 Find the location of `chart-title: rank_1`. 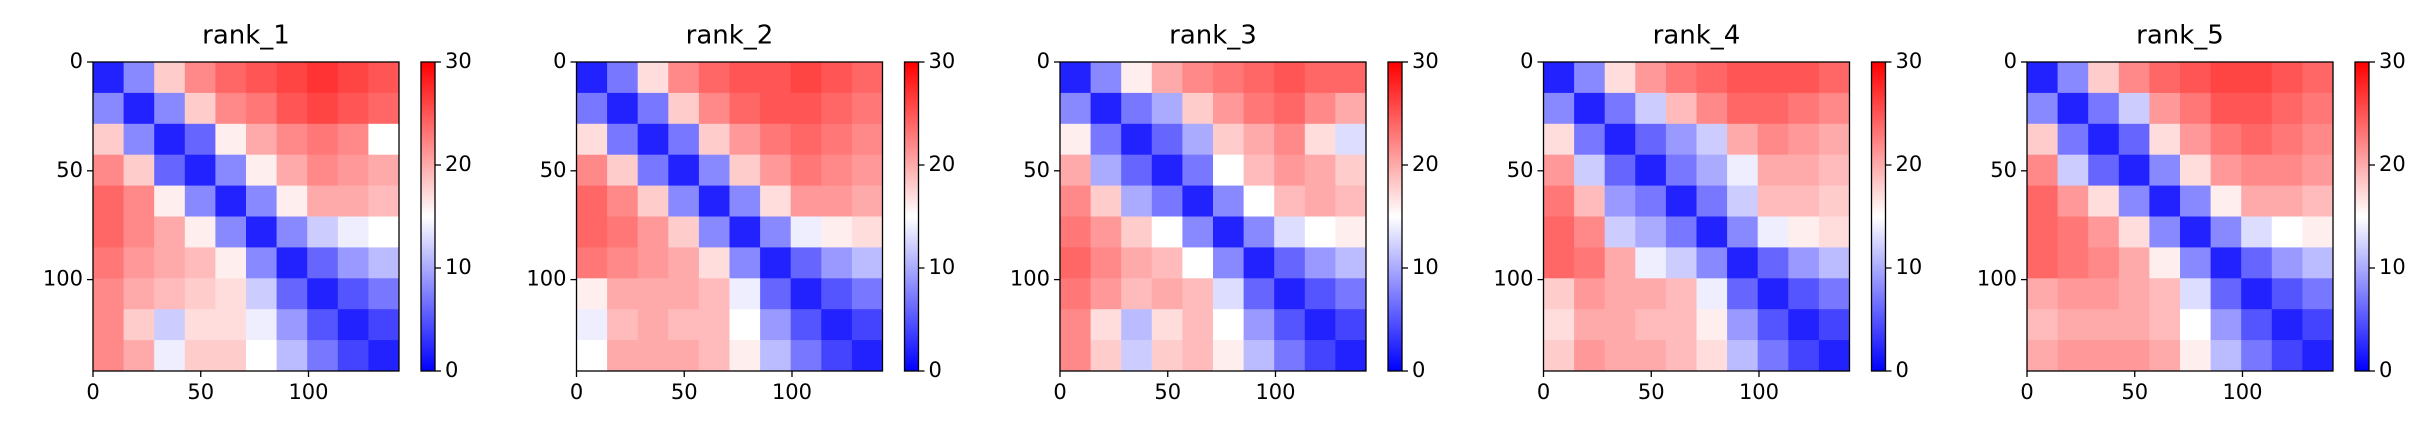

chart-title: rank_1 is located at coordinates (246, 36).